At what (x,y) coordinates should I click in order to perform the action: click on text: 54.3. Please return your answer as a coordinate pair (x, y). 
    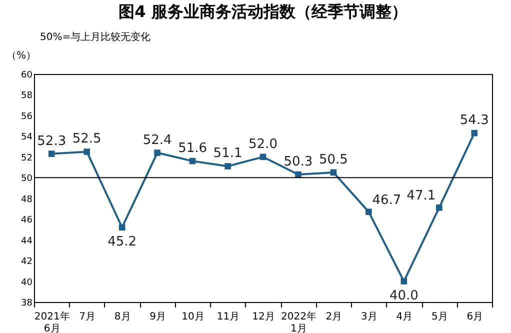
    Looking at the image, I should click on (474, 120).